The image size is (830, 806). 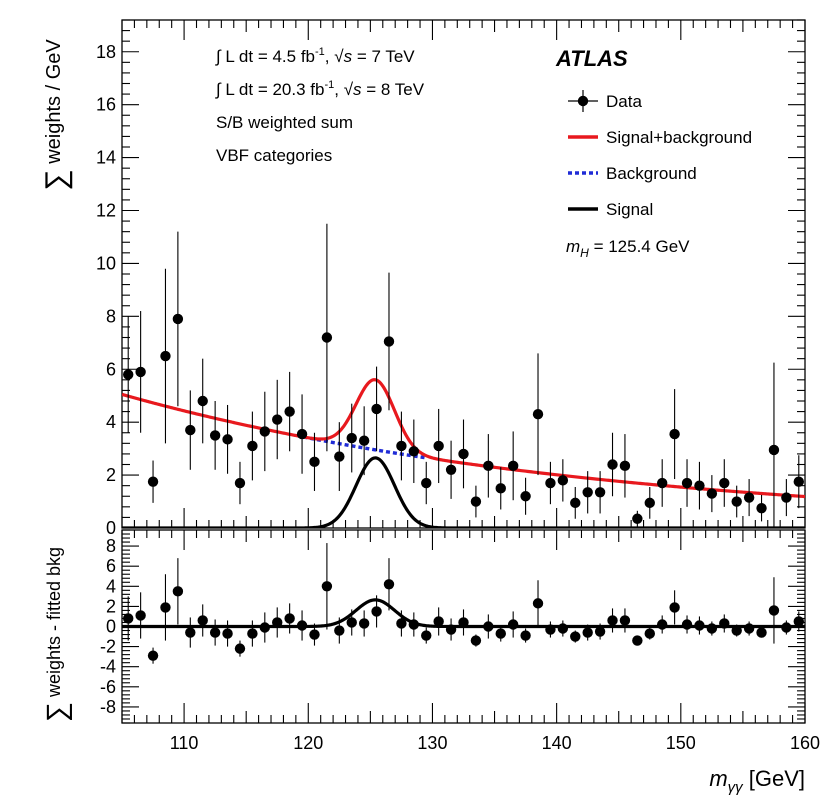 I want to click on x-axis-title-part: γγ, so click(x=736, y=787).